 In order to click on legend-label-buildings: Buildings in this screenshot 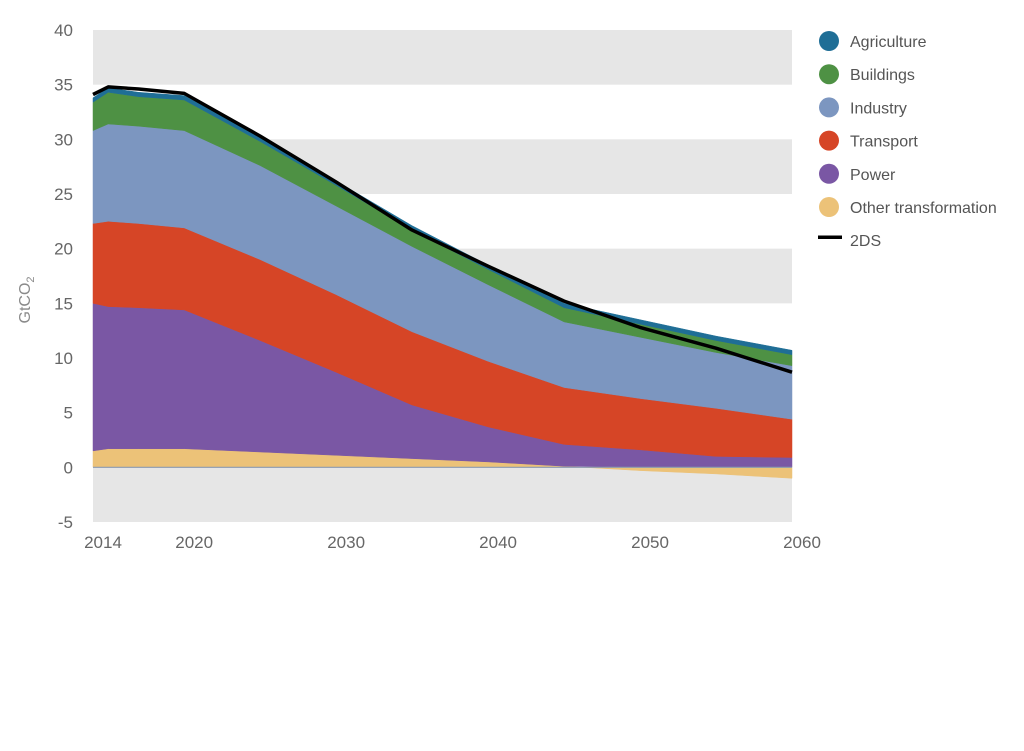, I will do `click(882, 75)`.